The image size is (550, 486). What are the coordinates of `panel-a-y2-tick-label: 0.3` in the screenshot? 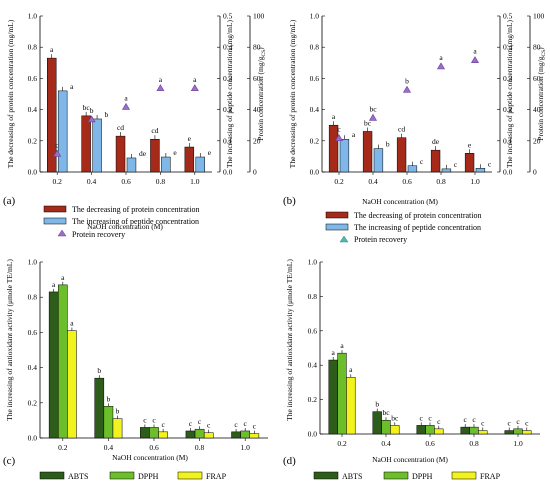 It's located at (228, 78).